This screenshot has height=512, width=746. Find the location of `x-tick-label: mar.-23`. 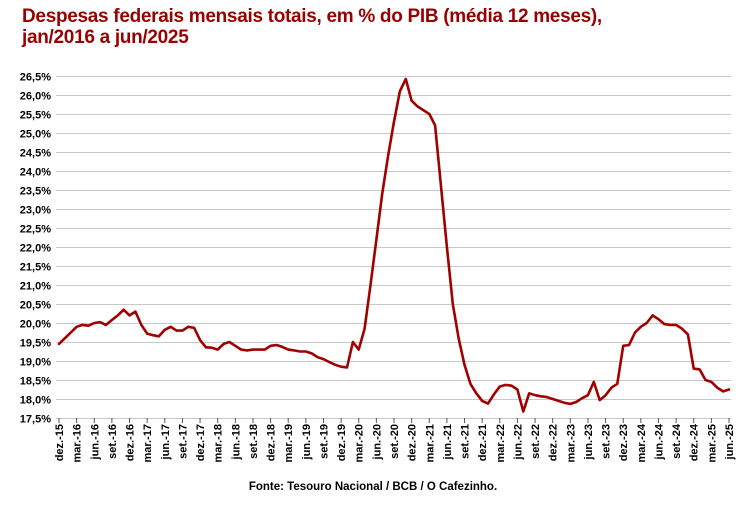

x-tick-label: mar.-23 is located at coordinates (571, 443).